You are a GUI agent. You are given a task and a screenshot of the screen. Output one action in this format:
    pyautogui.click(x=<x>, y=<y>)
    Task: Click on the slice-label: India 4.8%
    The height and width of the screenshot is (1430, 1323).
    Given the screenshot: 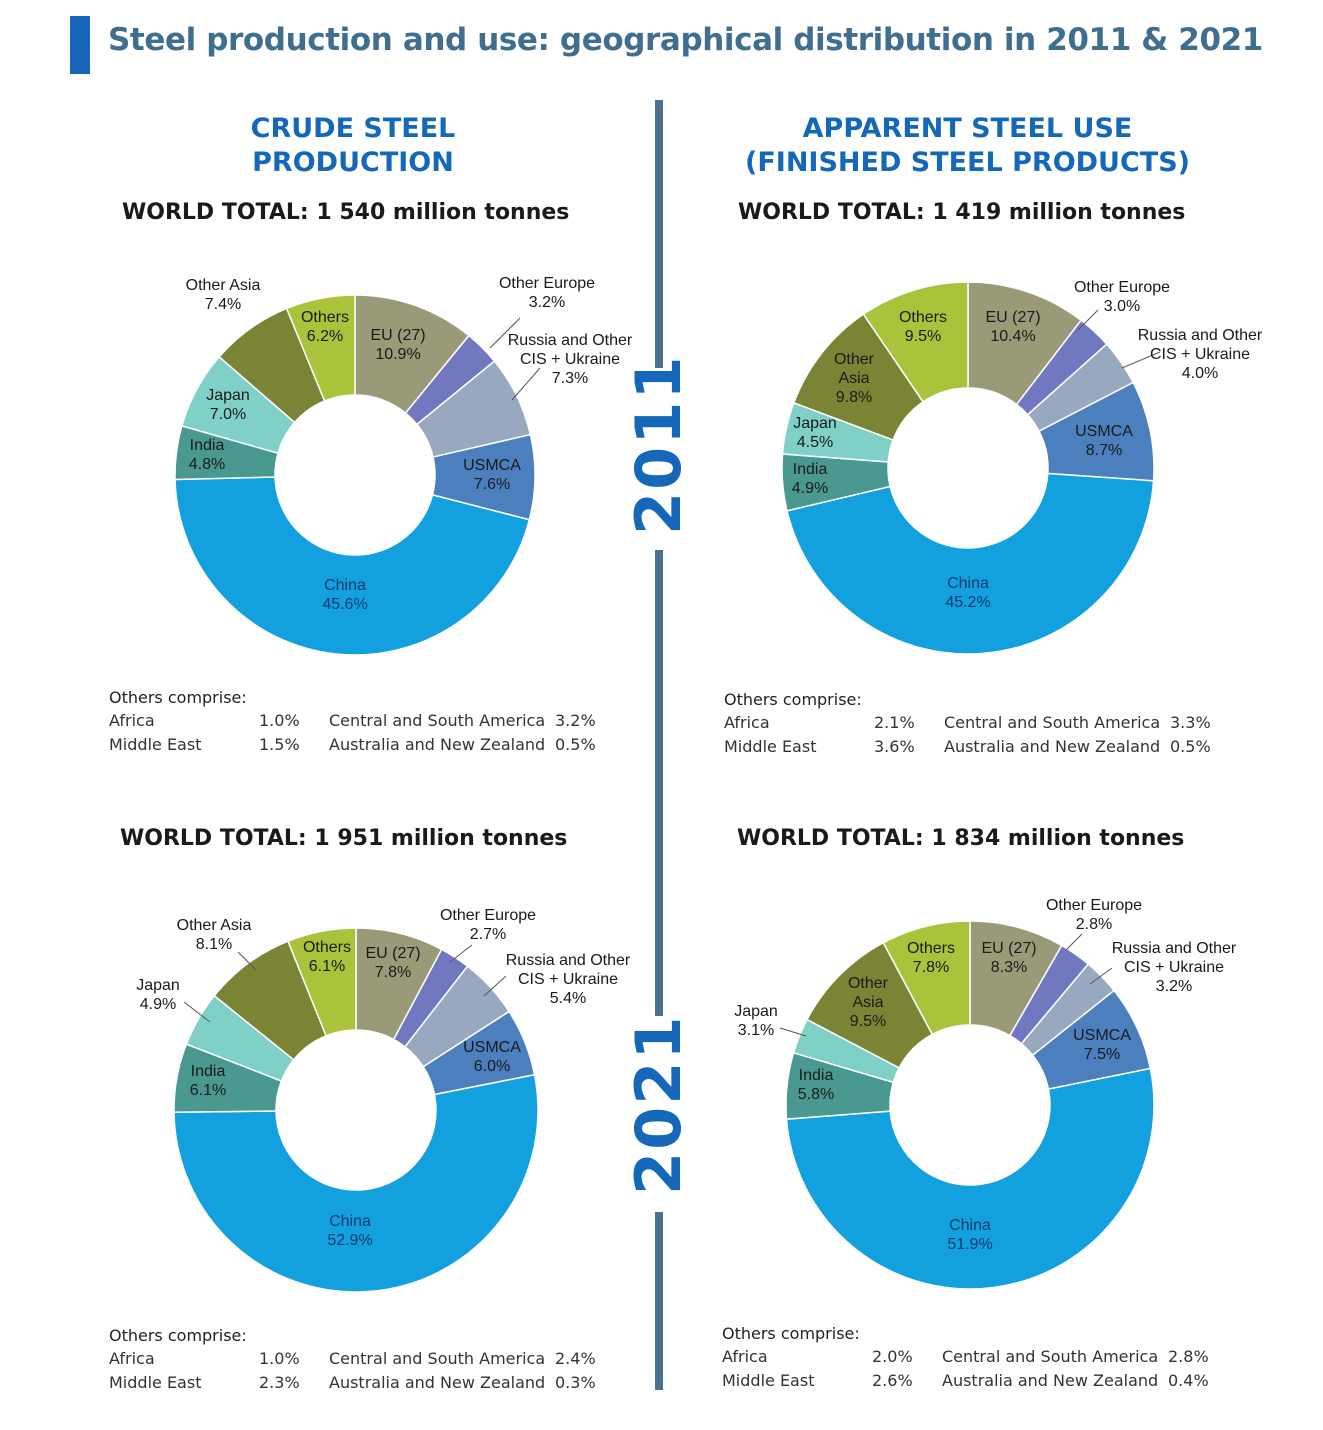 What is the action you would take?
    pyautogui.click(x=207, y=455)
    